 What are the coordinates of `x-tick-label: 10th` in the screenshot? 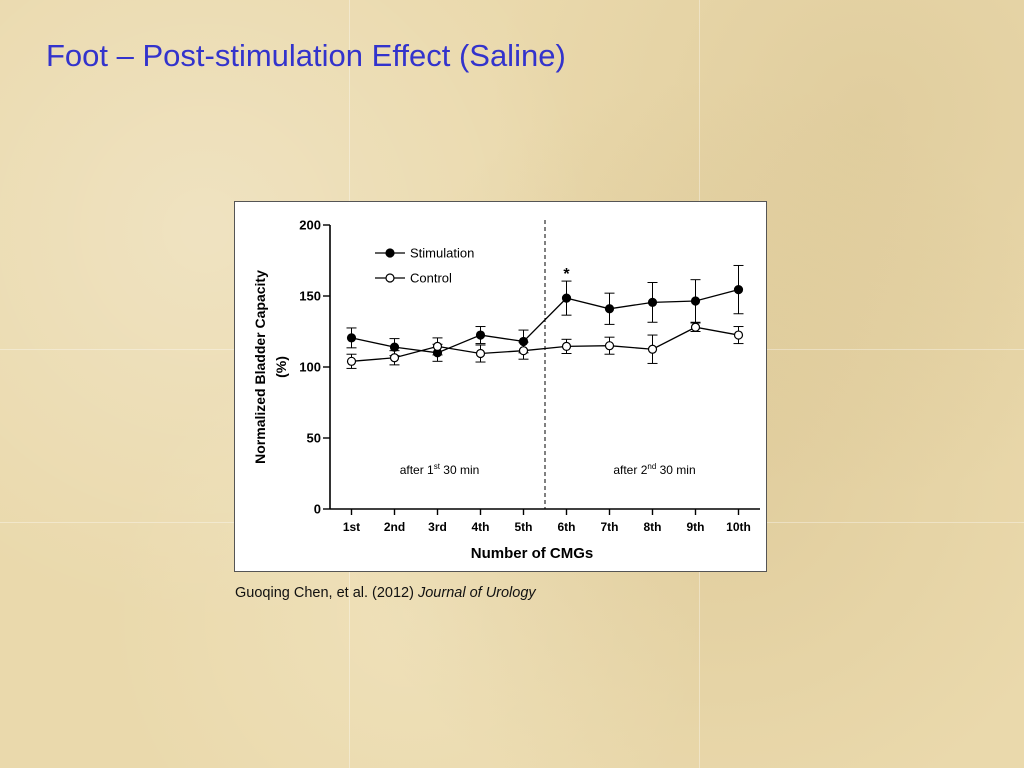 It's located at (738, 527).